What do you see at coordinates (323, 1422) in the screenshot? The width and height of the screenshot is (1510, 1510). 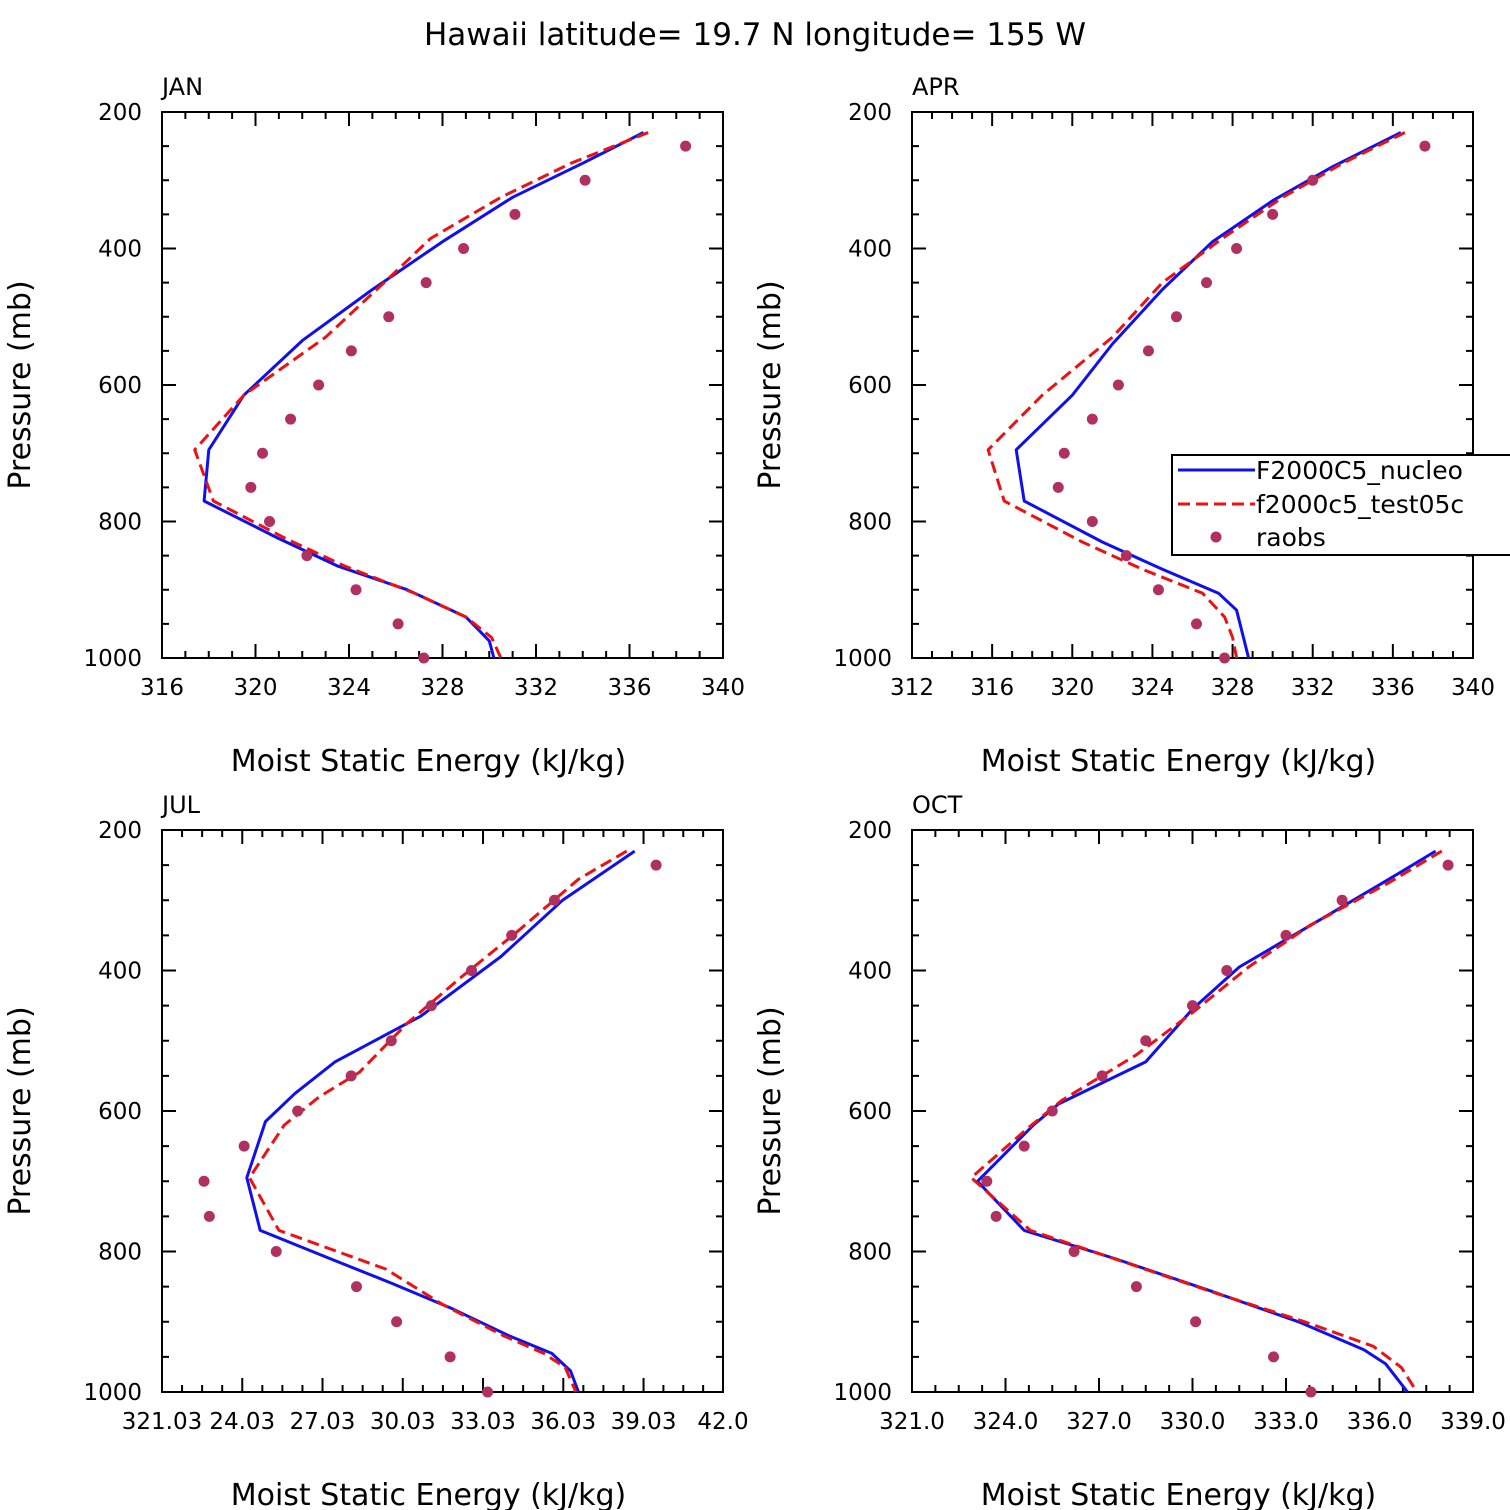 I see `x-tick-label: 27.03` at bounding box center [323, 1422].